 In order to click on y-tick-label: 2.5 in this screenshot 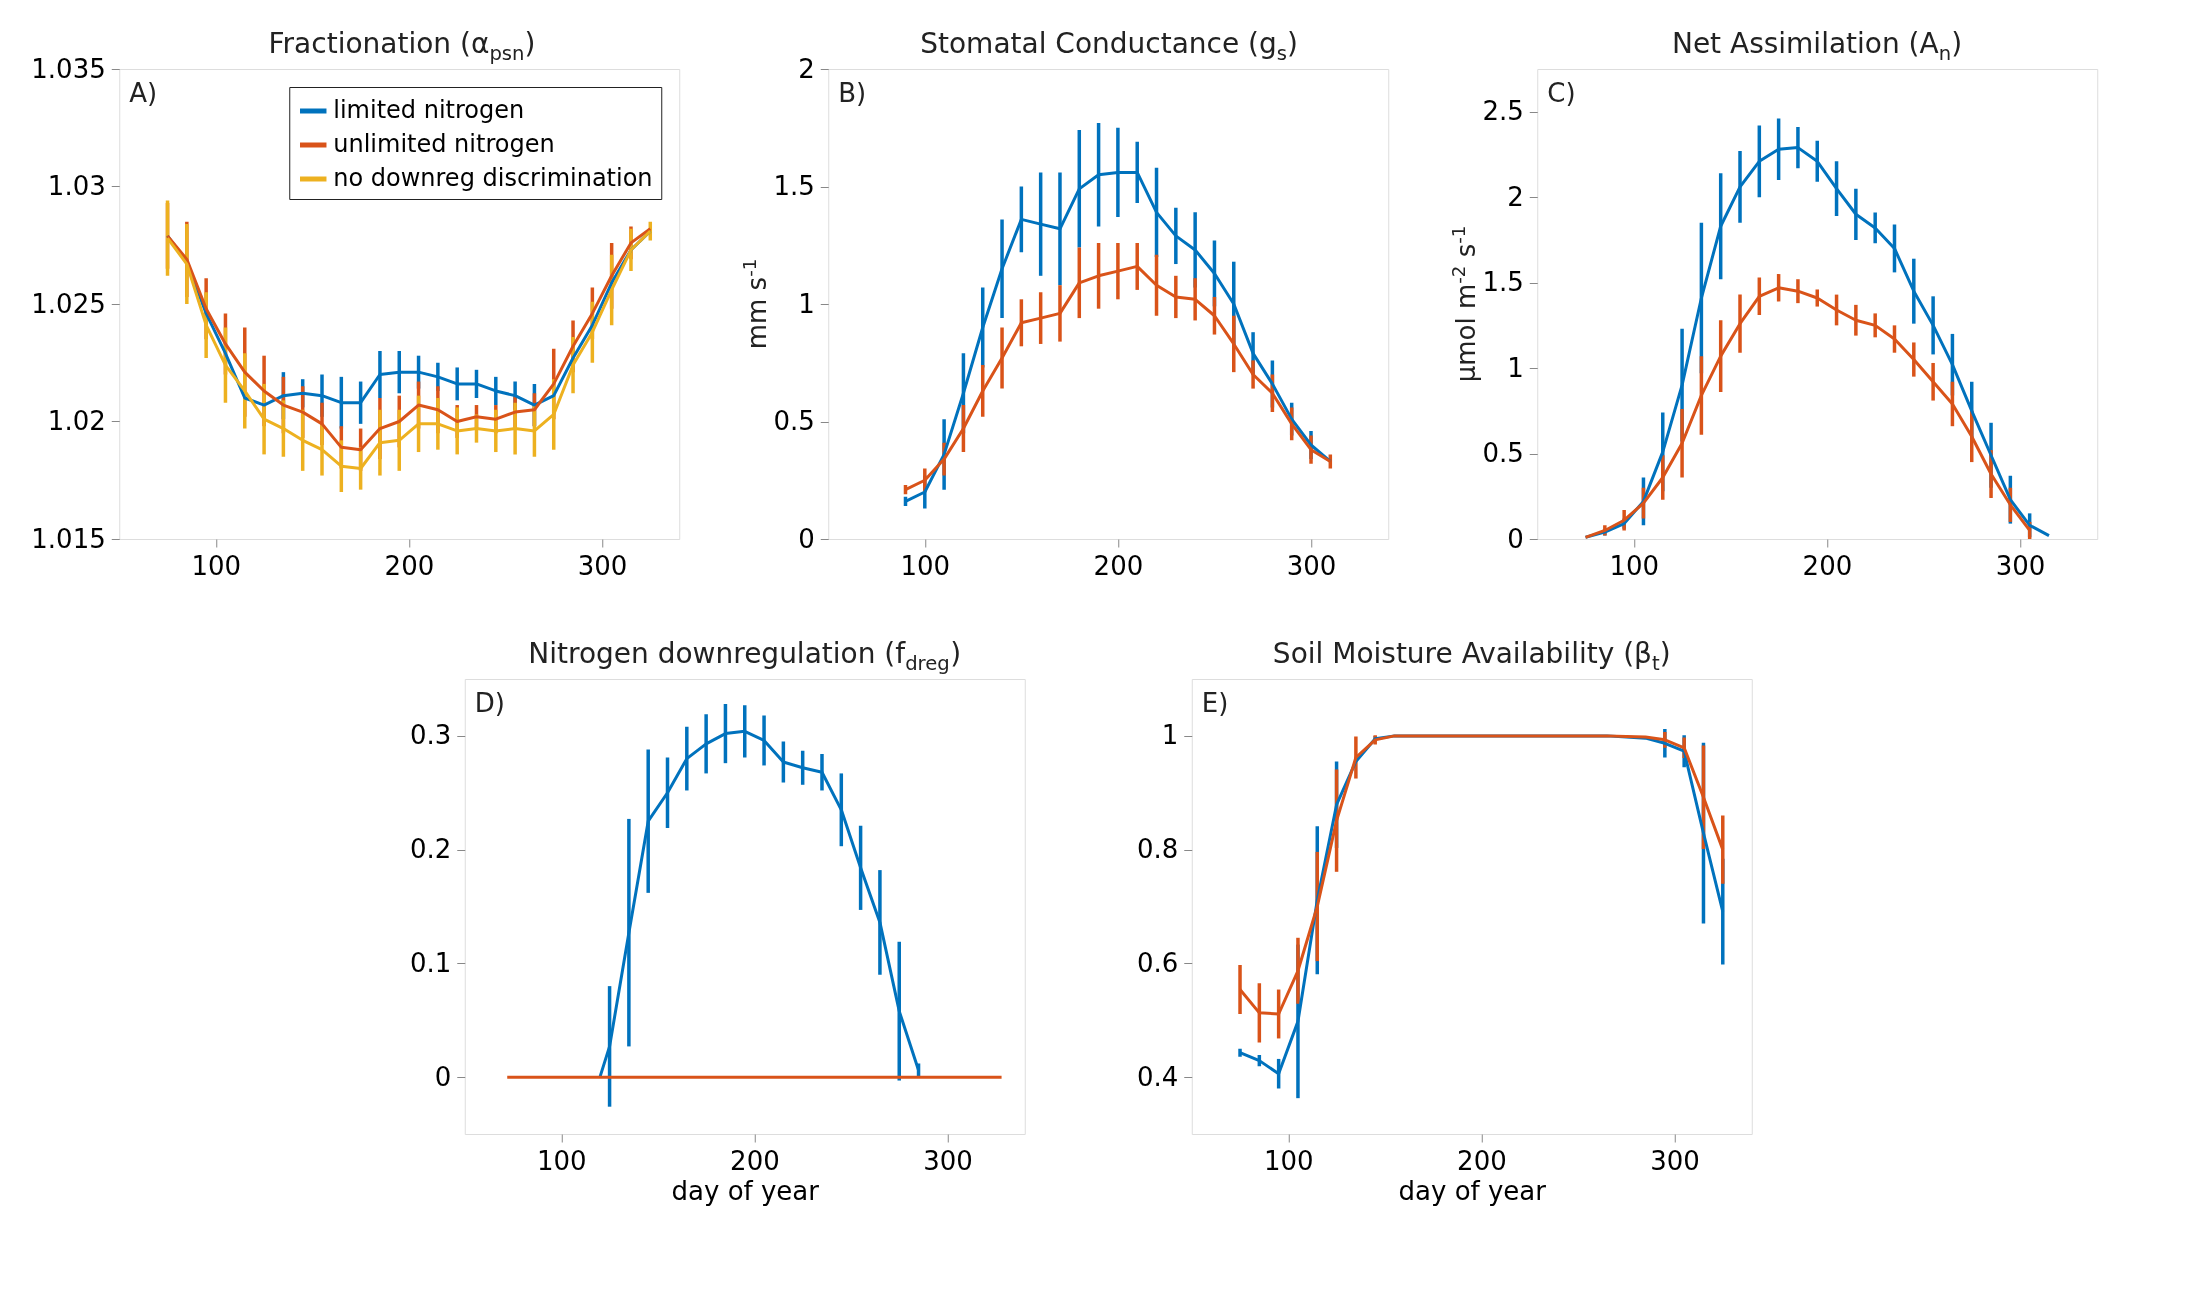, I will do `click(1503, 111)`.